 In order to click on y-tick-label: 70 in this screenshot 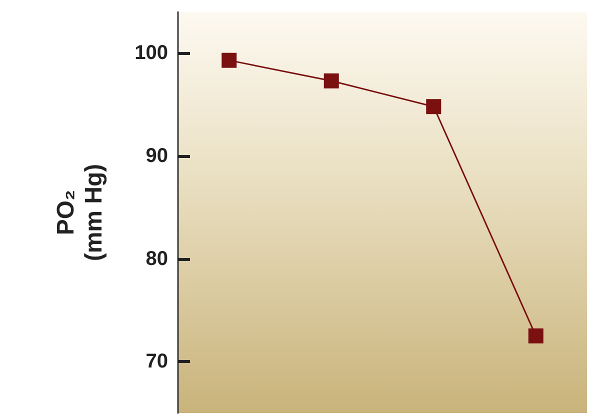, I will do `click(157, 361)`.